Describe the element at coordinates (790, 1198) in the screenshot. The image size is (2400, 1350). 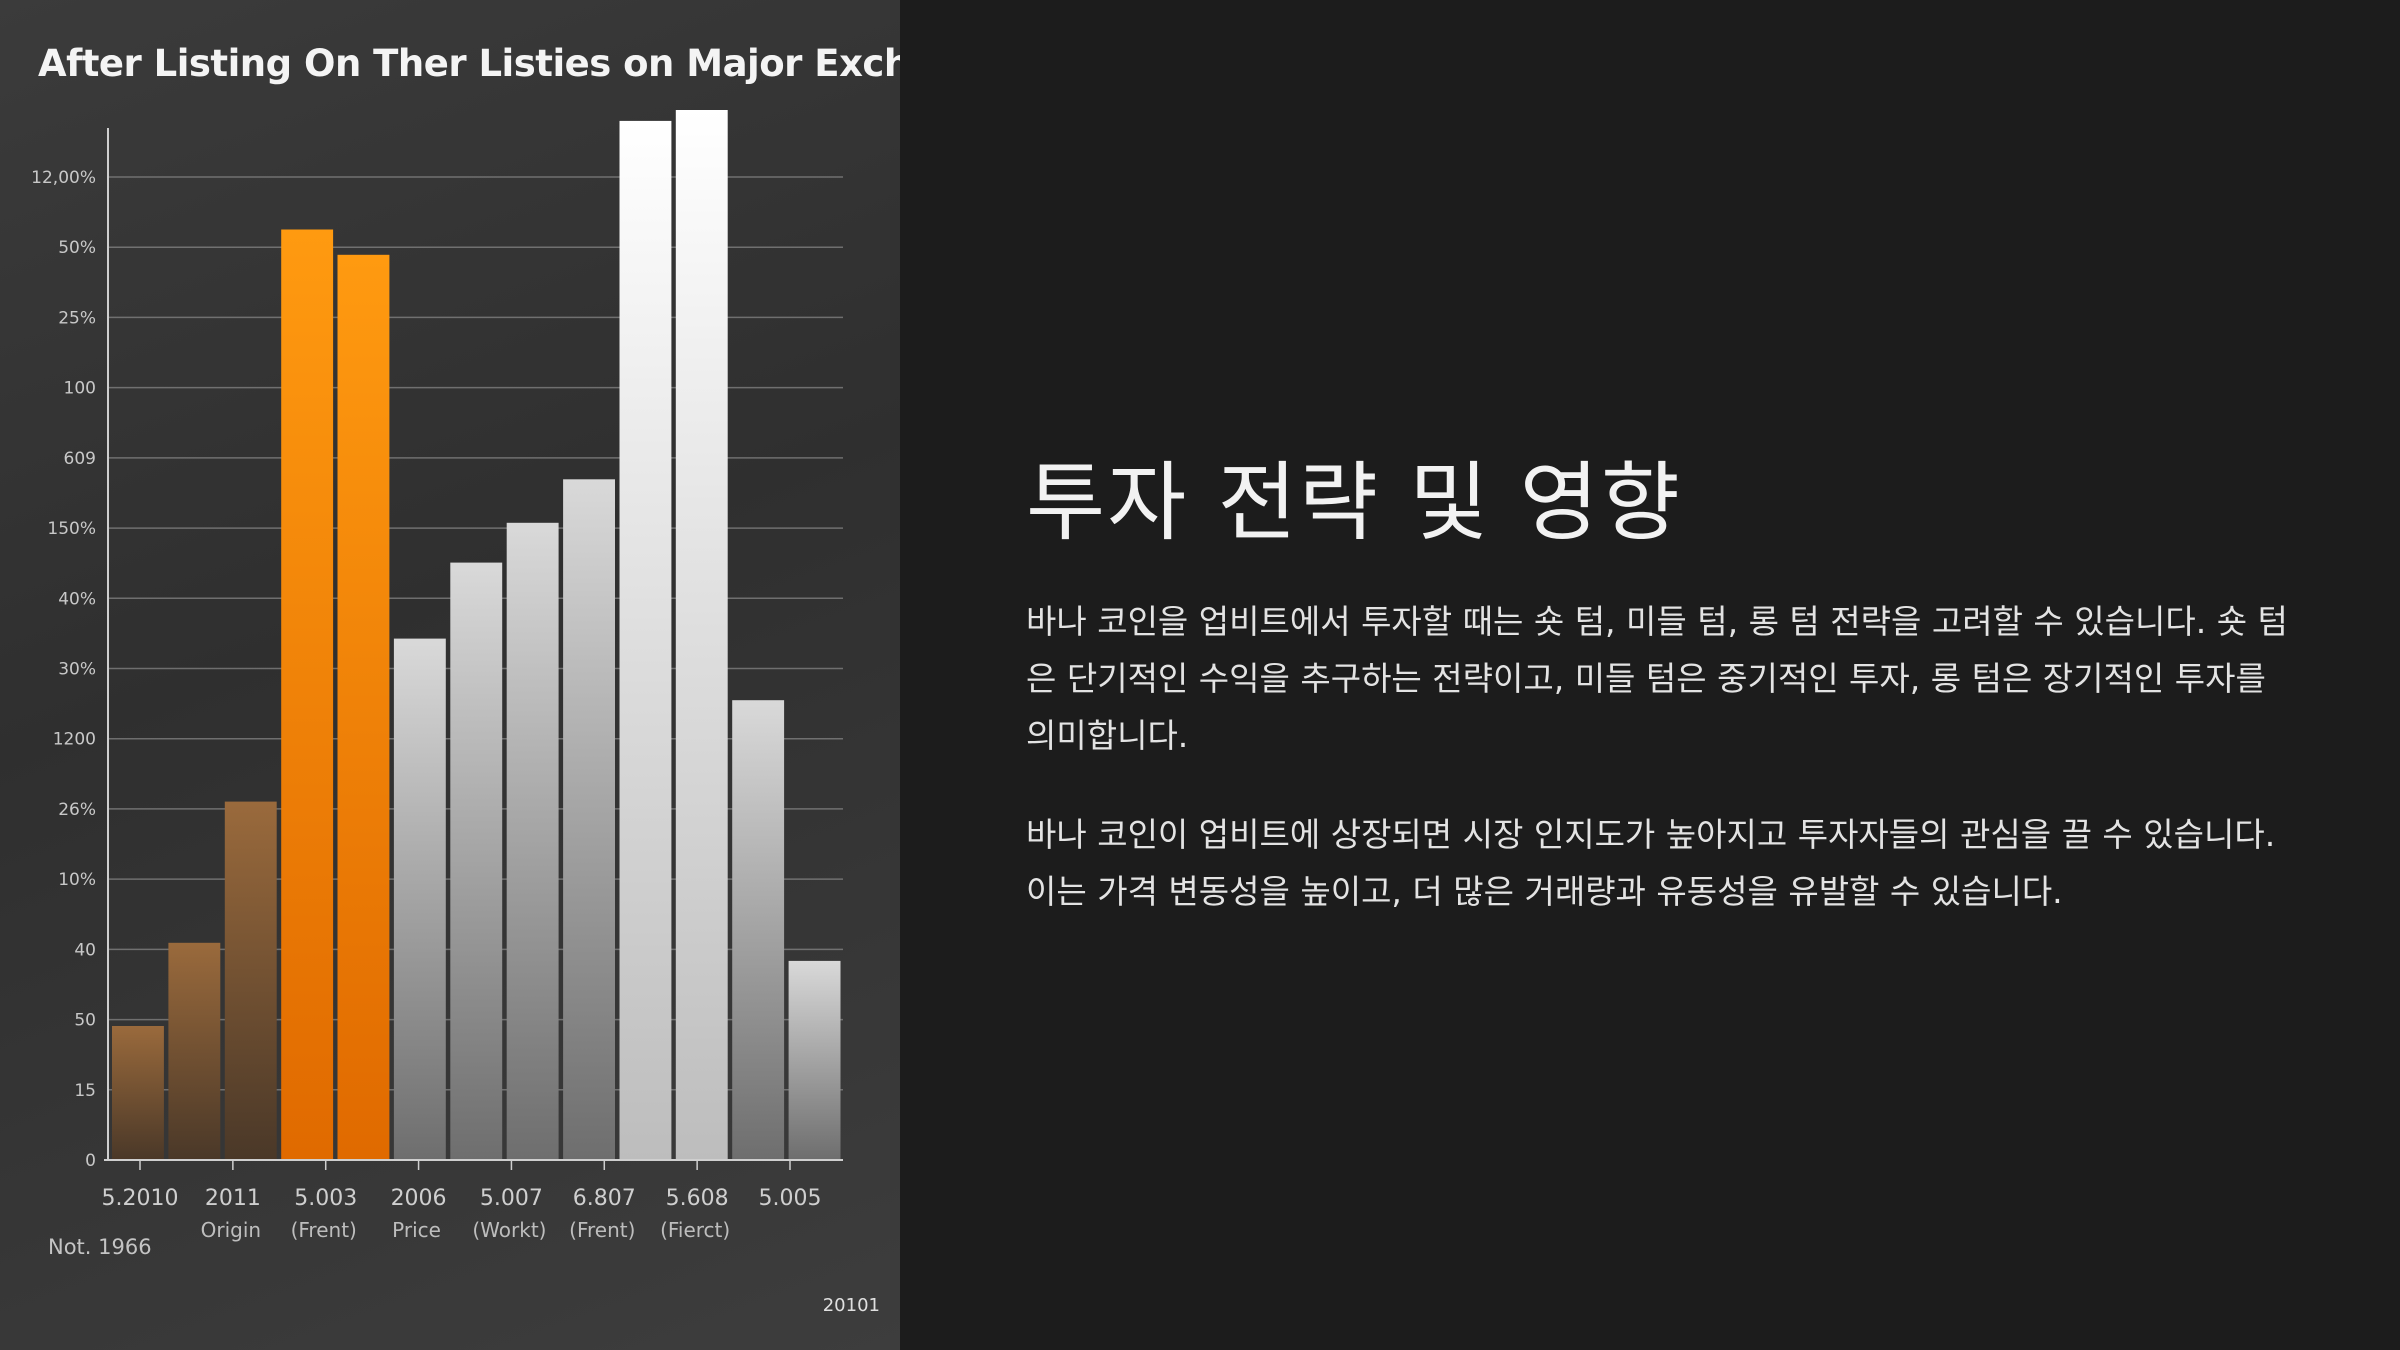
I see `x-tick-label: 5.005` at that location.